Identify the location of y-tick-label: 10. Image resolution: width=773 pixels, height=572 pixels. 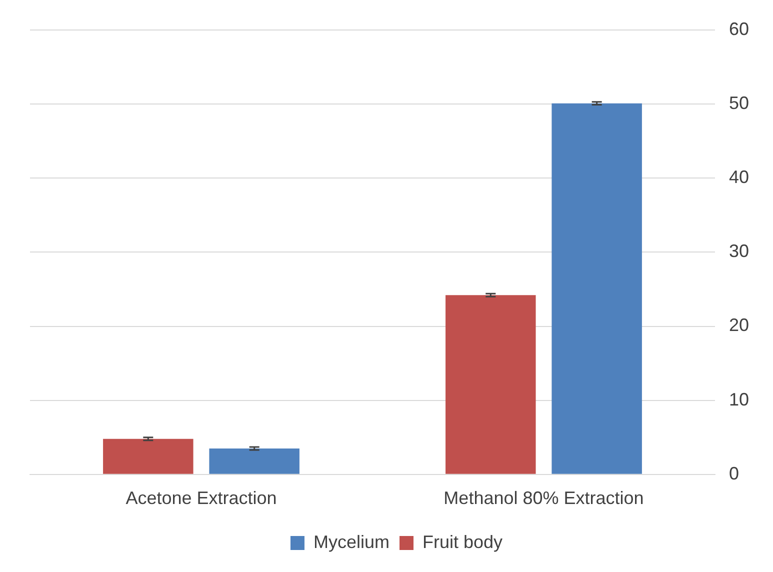
(739, 399).